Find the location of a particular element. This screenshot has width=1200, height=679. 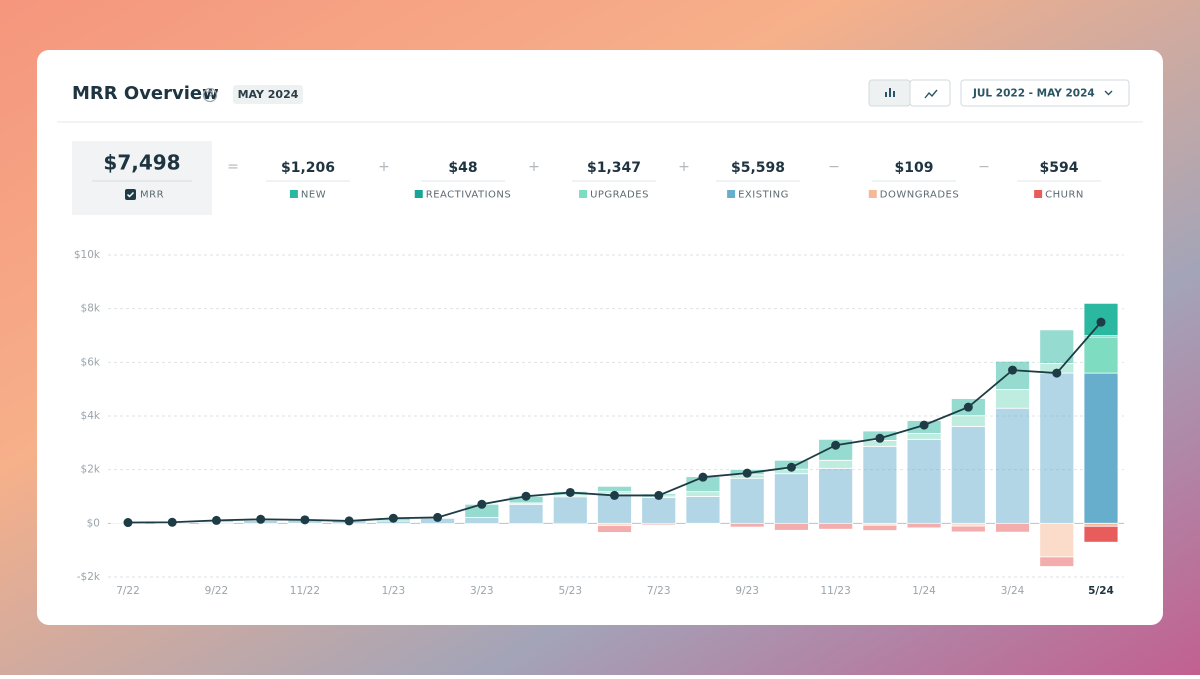

title: MRR Overview is located at coordinates (145, 93).